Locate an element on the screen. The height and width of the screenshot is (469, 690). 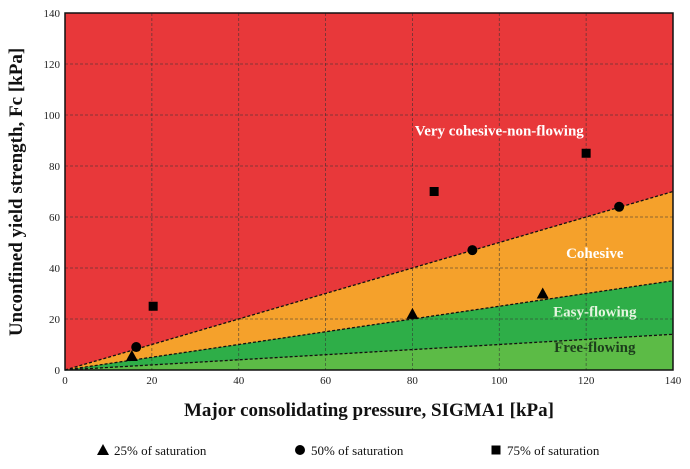
legend-label: 25% of saturation is located at coordinates (160, 450).